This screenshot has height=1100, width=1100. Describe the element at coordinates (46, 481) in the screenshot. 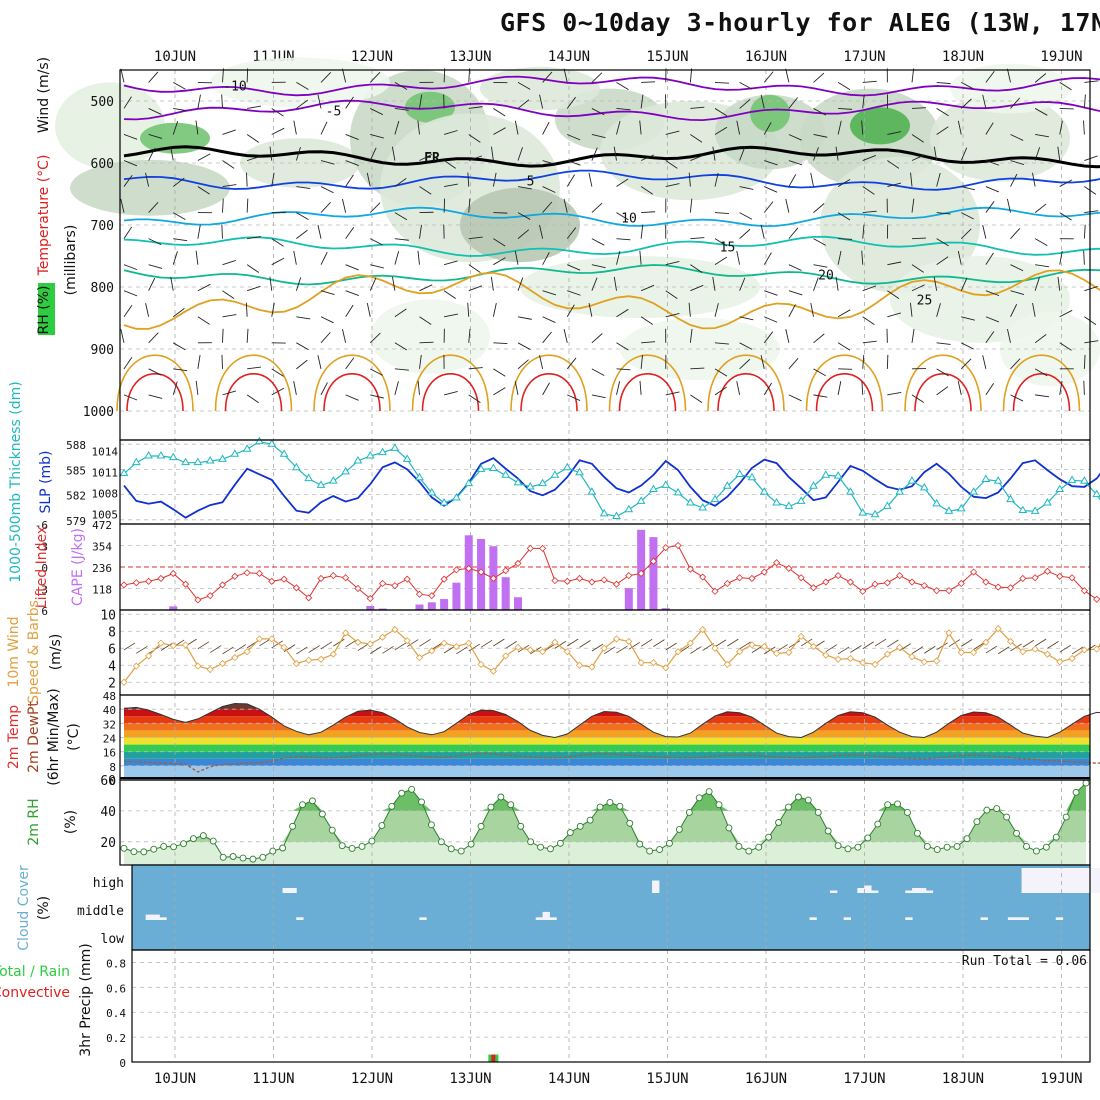

I see `ylabel-slp: SLP (mb)` at that location.